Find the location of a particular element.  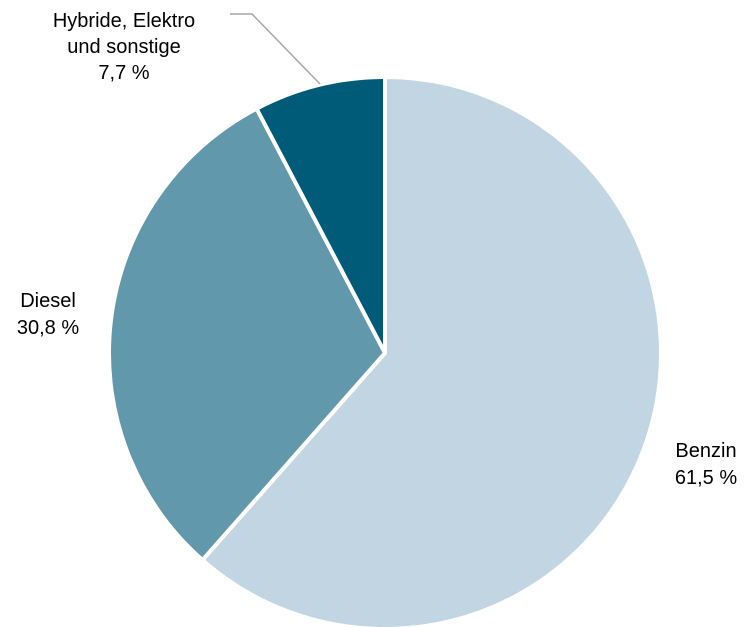

slice-value-hybrid: 7,7 % is located at coordinates (123, 73).